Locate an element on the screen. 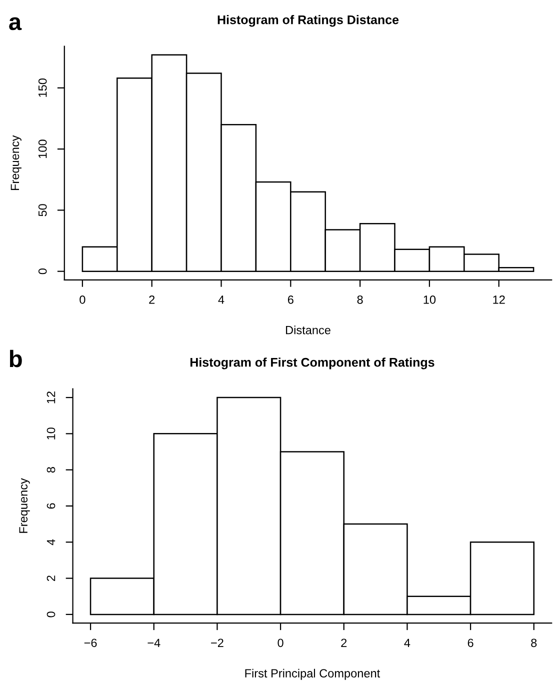 The image size is (560, 681). x-axis-title: Distance is located at coordinates (308, 330).